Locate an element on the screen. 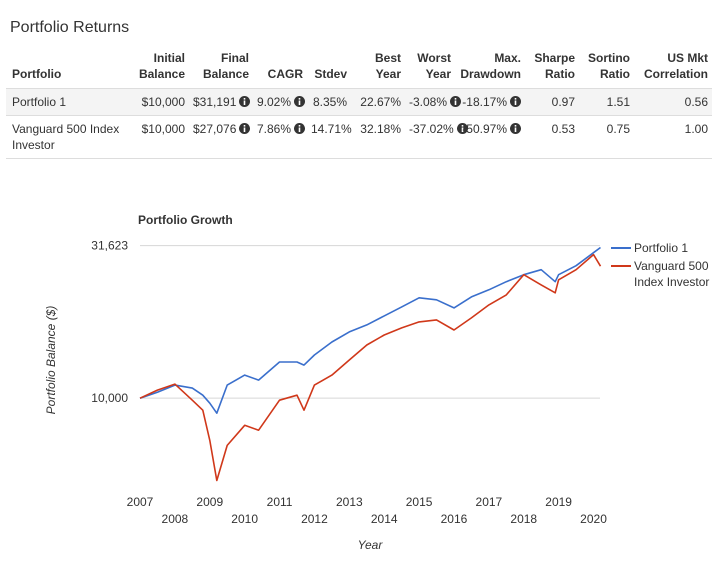  cell-text: $27,076 is located at coordinates (215, 129).